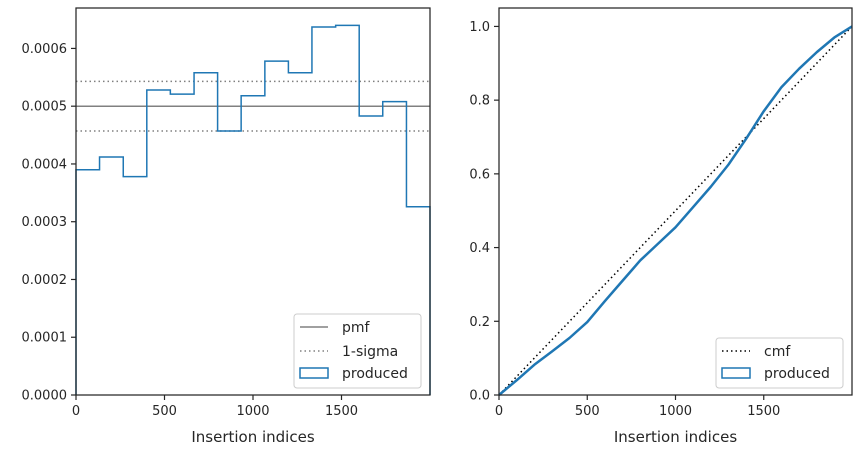 The width and height of the screenshot is (861, 453). I want to click on left-x-tick-label: 1000, so click(252, 411).